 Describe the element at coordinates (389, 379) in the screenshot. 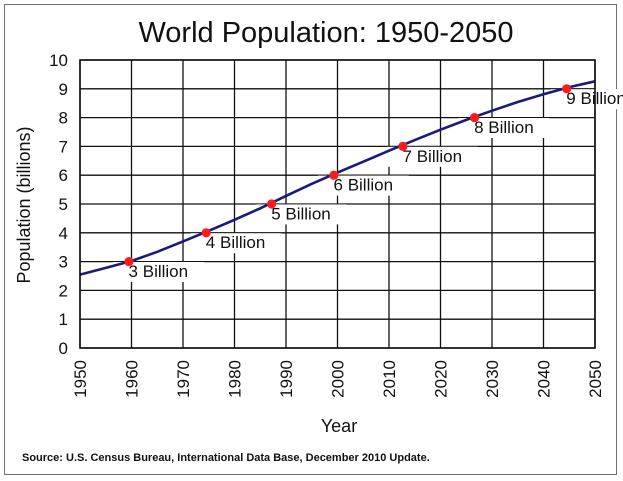

I see `x-tick-label: 2010` at that location.